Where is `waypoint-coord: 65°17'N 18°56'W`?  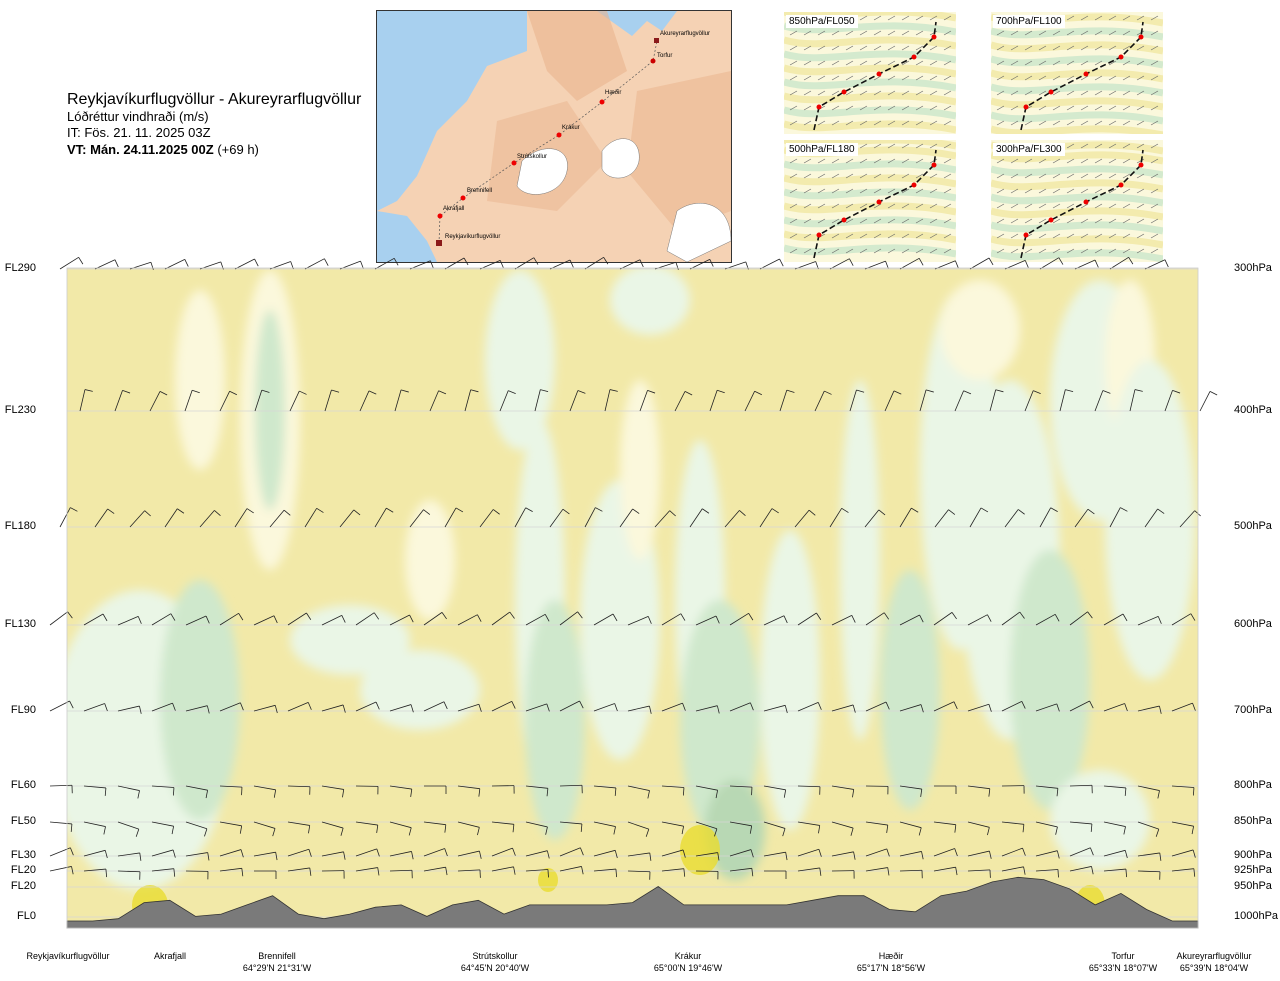
waypoint-coord: 65°17'N 18°56'W is located at coordinates (891, 968).